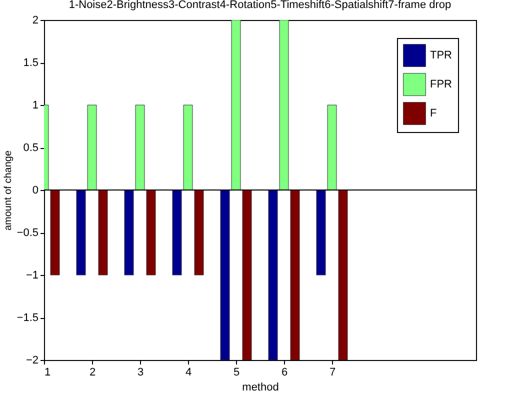 This screenshot has height=400, width=510. Describe the element at coordinates (35, 190) in the screenshot. I see `y-tick-label: 0` at that location.